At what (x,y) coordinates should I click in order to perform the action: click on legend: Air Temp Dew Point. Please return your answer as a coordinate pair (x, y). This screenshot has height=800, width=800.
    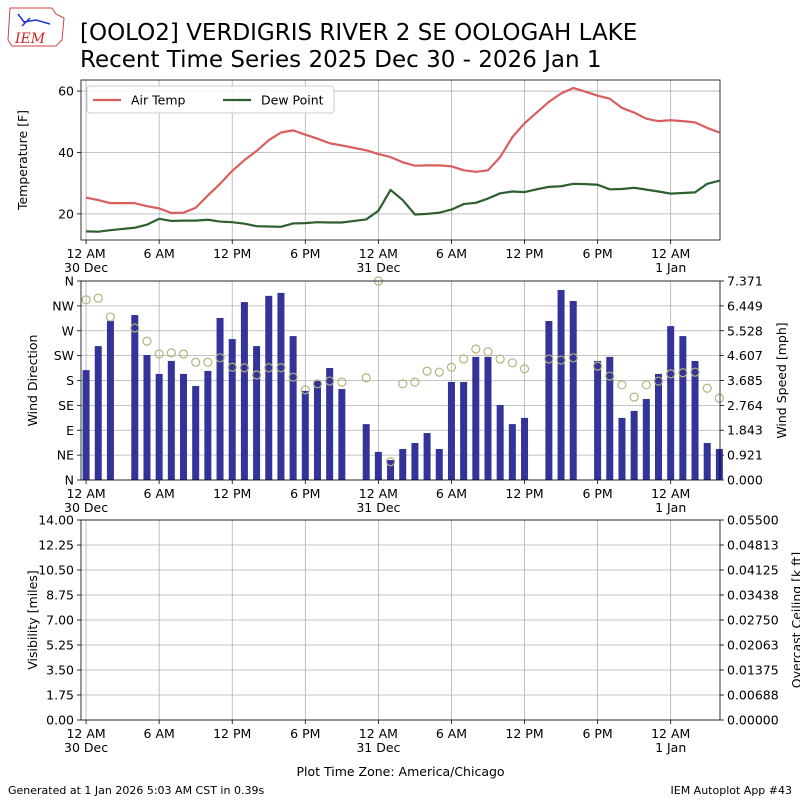
    Looking at the image, I should click on (210, 99).